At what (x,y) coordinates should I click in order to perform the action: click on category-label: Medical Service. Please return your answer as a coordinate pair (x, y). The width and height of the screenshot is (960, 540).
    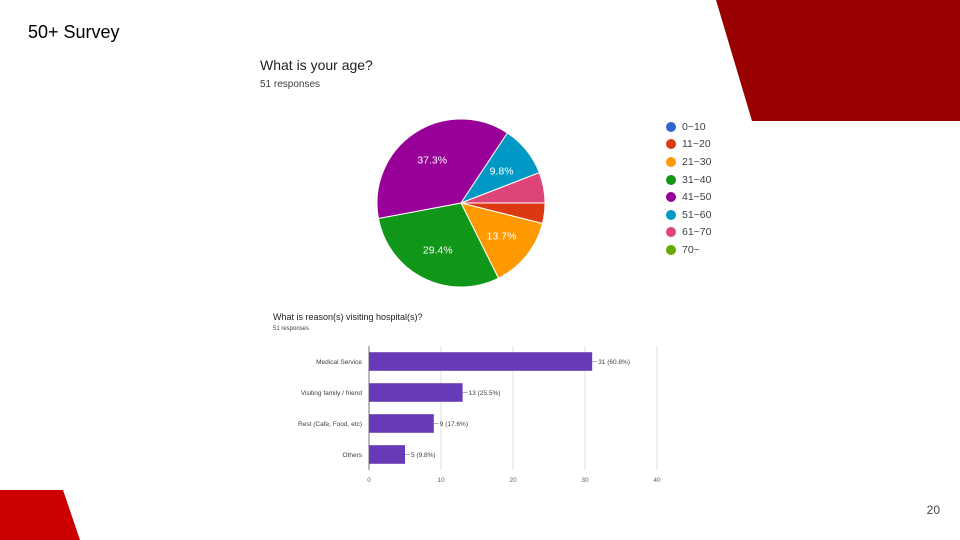
    Looking at the image, I should click on (339, 362).